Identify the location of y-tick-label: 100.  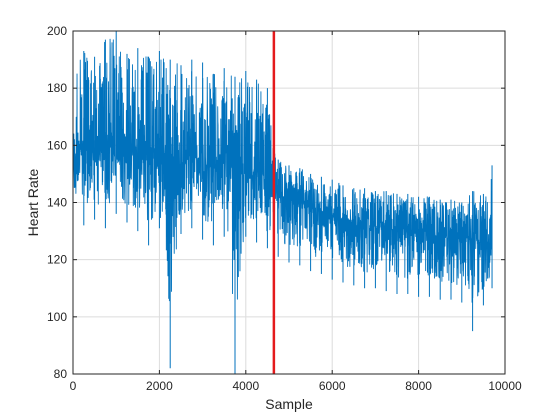
(57, 317).